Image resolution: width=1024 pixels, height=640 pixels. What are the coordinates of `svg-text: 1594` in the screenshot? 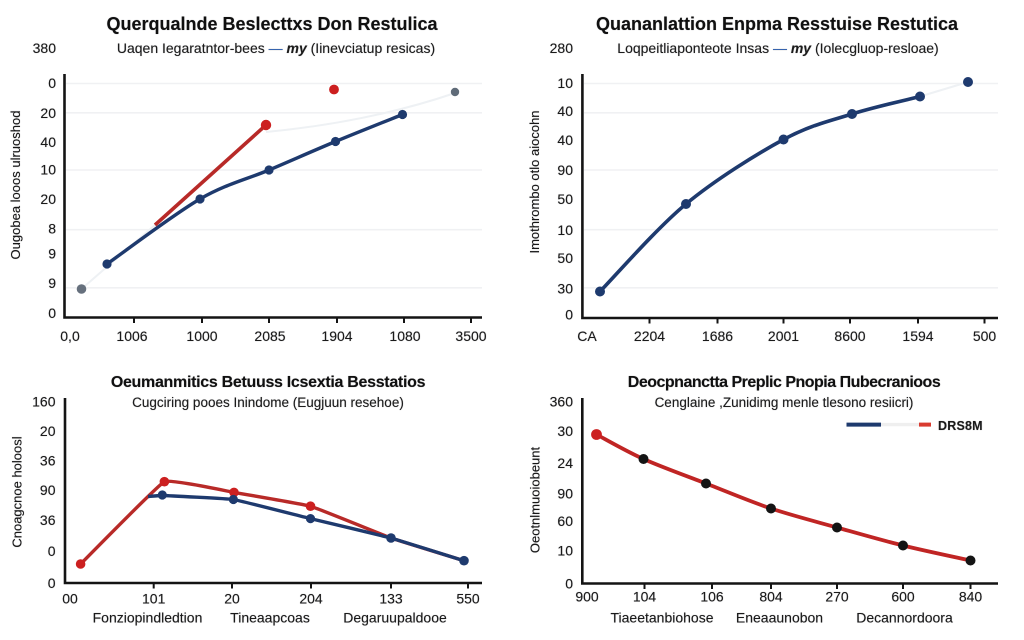 It's located at (917, 336).